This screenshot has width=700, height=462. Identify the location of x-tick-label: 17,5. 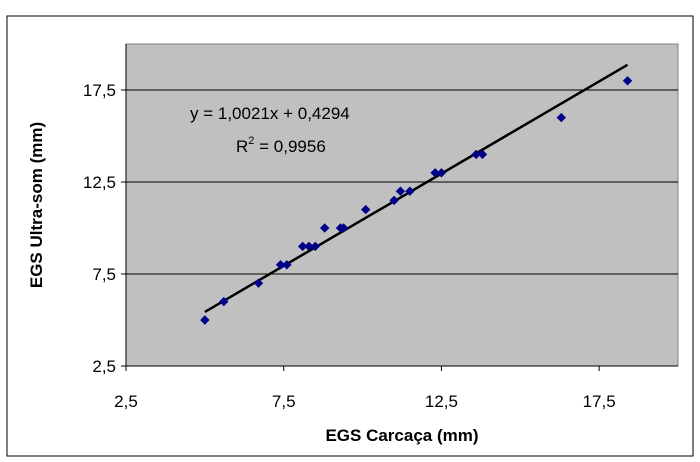
(599, 401).